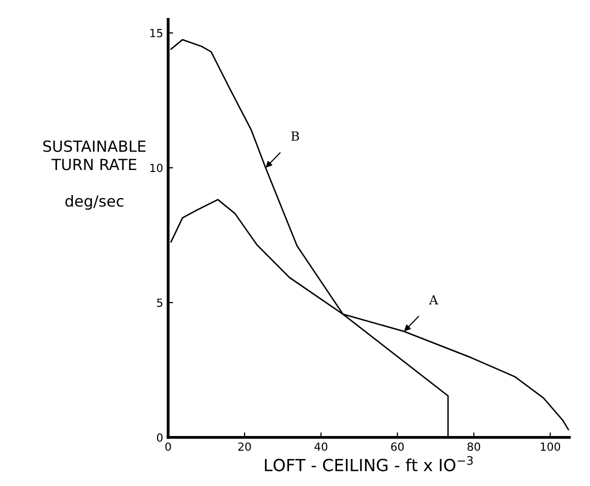 Image resolution: width=590 pixels, height=486 pixels. I want to click on text: SUSTAINABLE TURN RATE deg/sec, so click(94, 175).